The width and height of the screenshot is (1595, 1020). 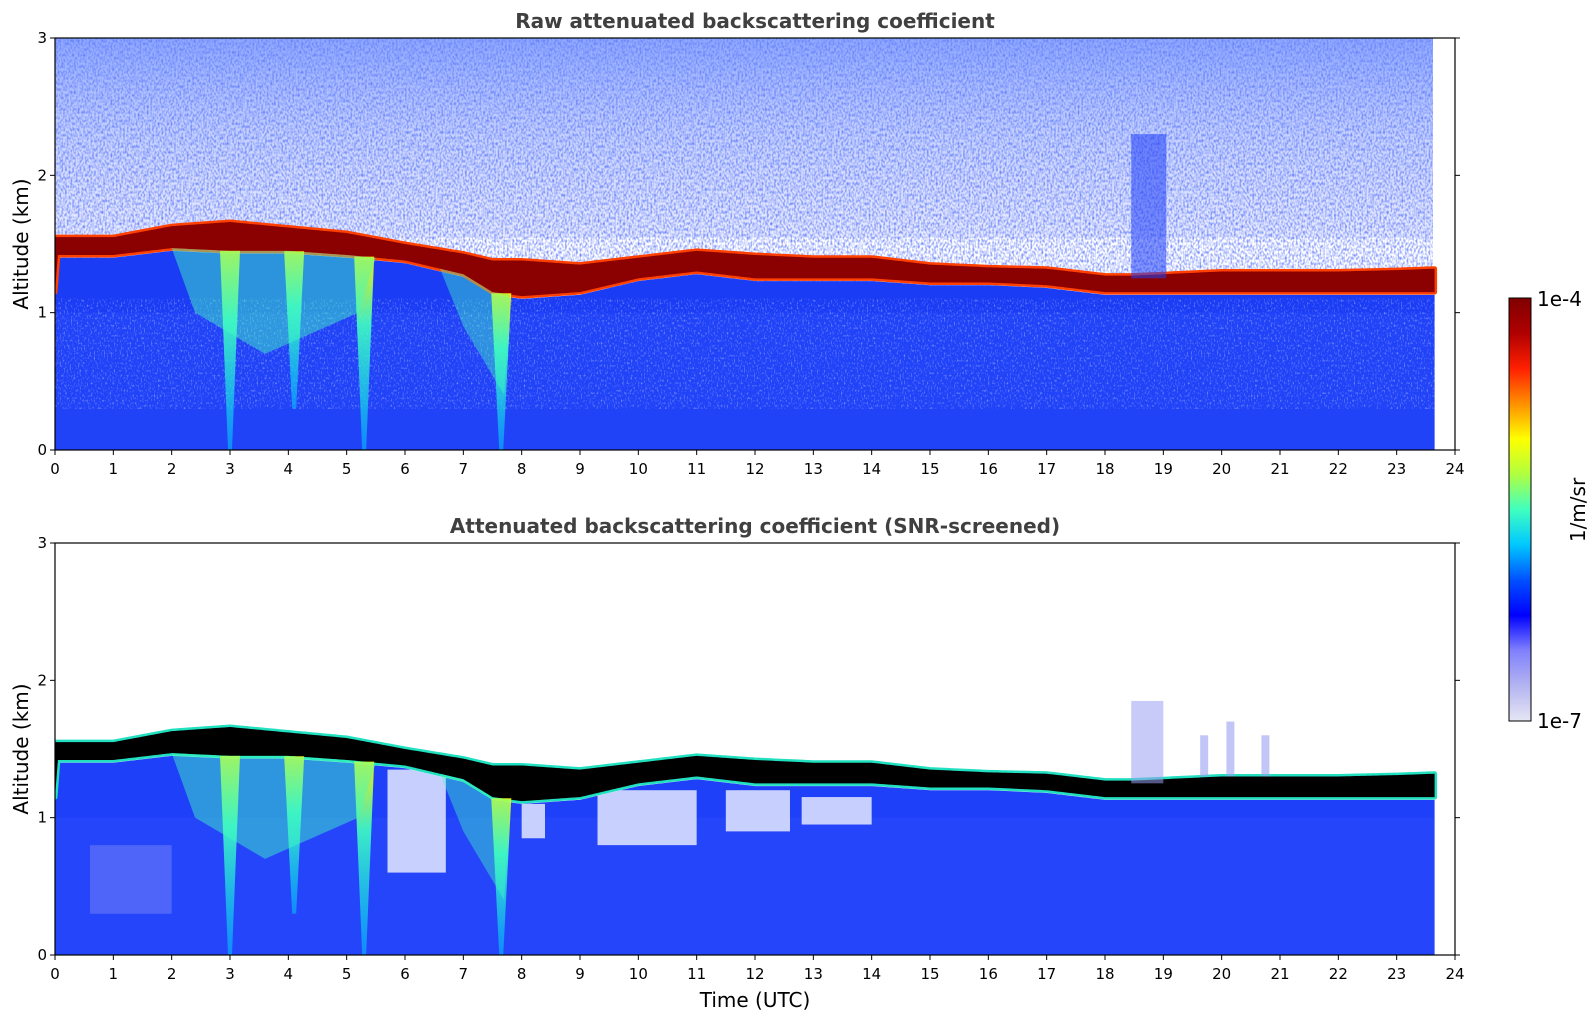 I want to click on lower-haze, so click(x=745, y=886).